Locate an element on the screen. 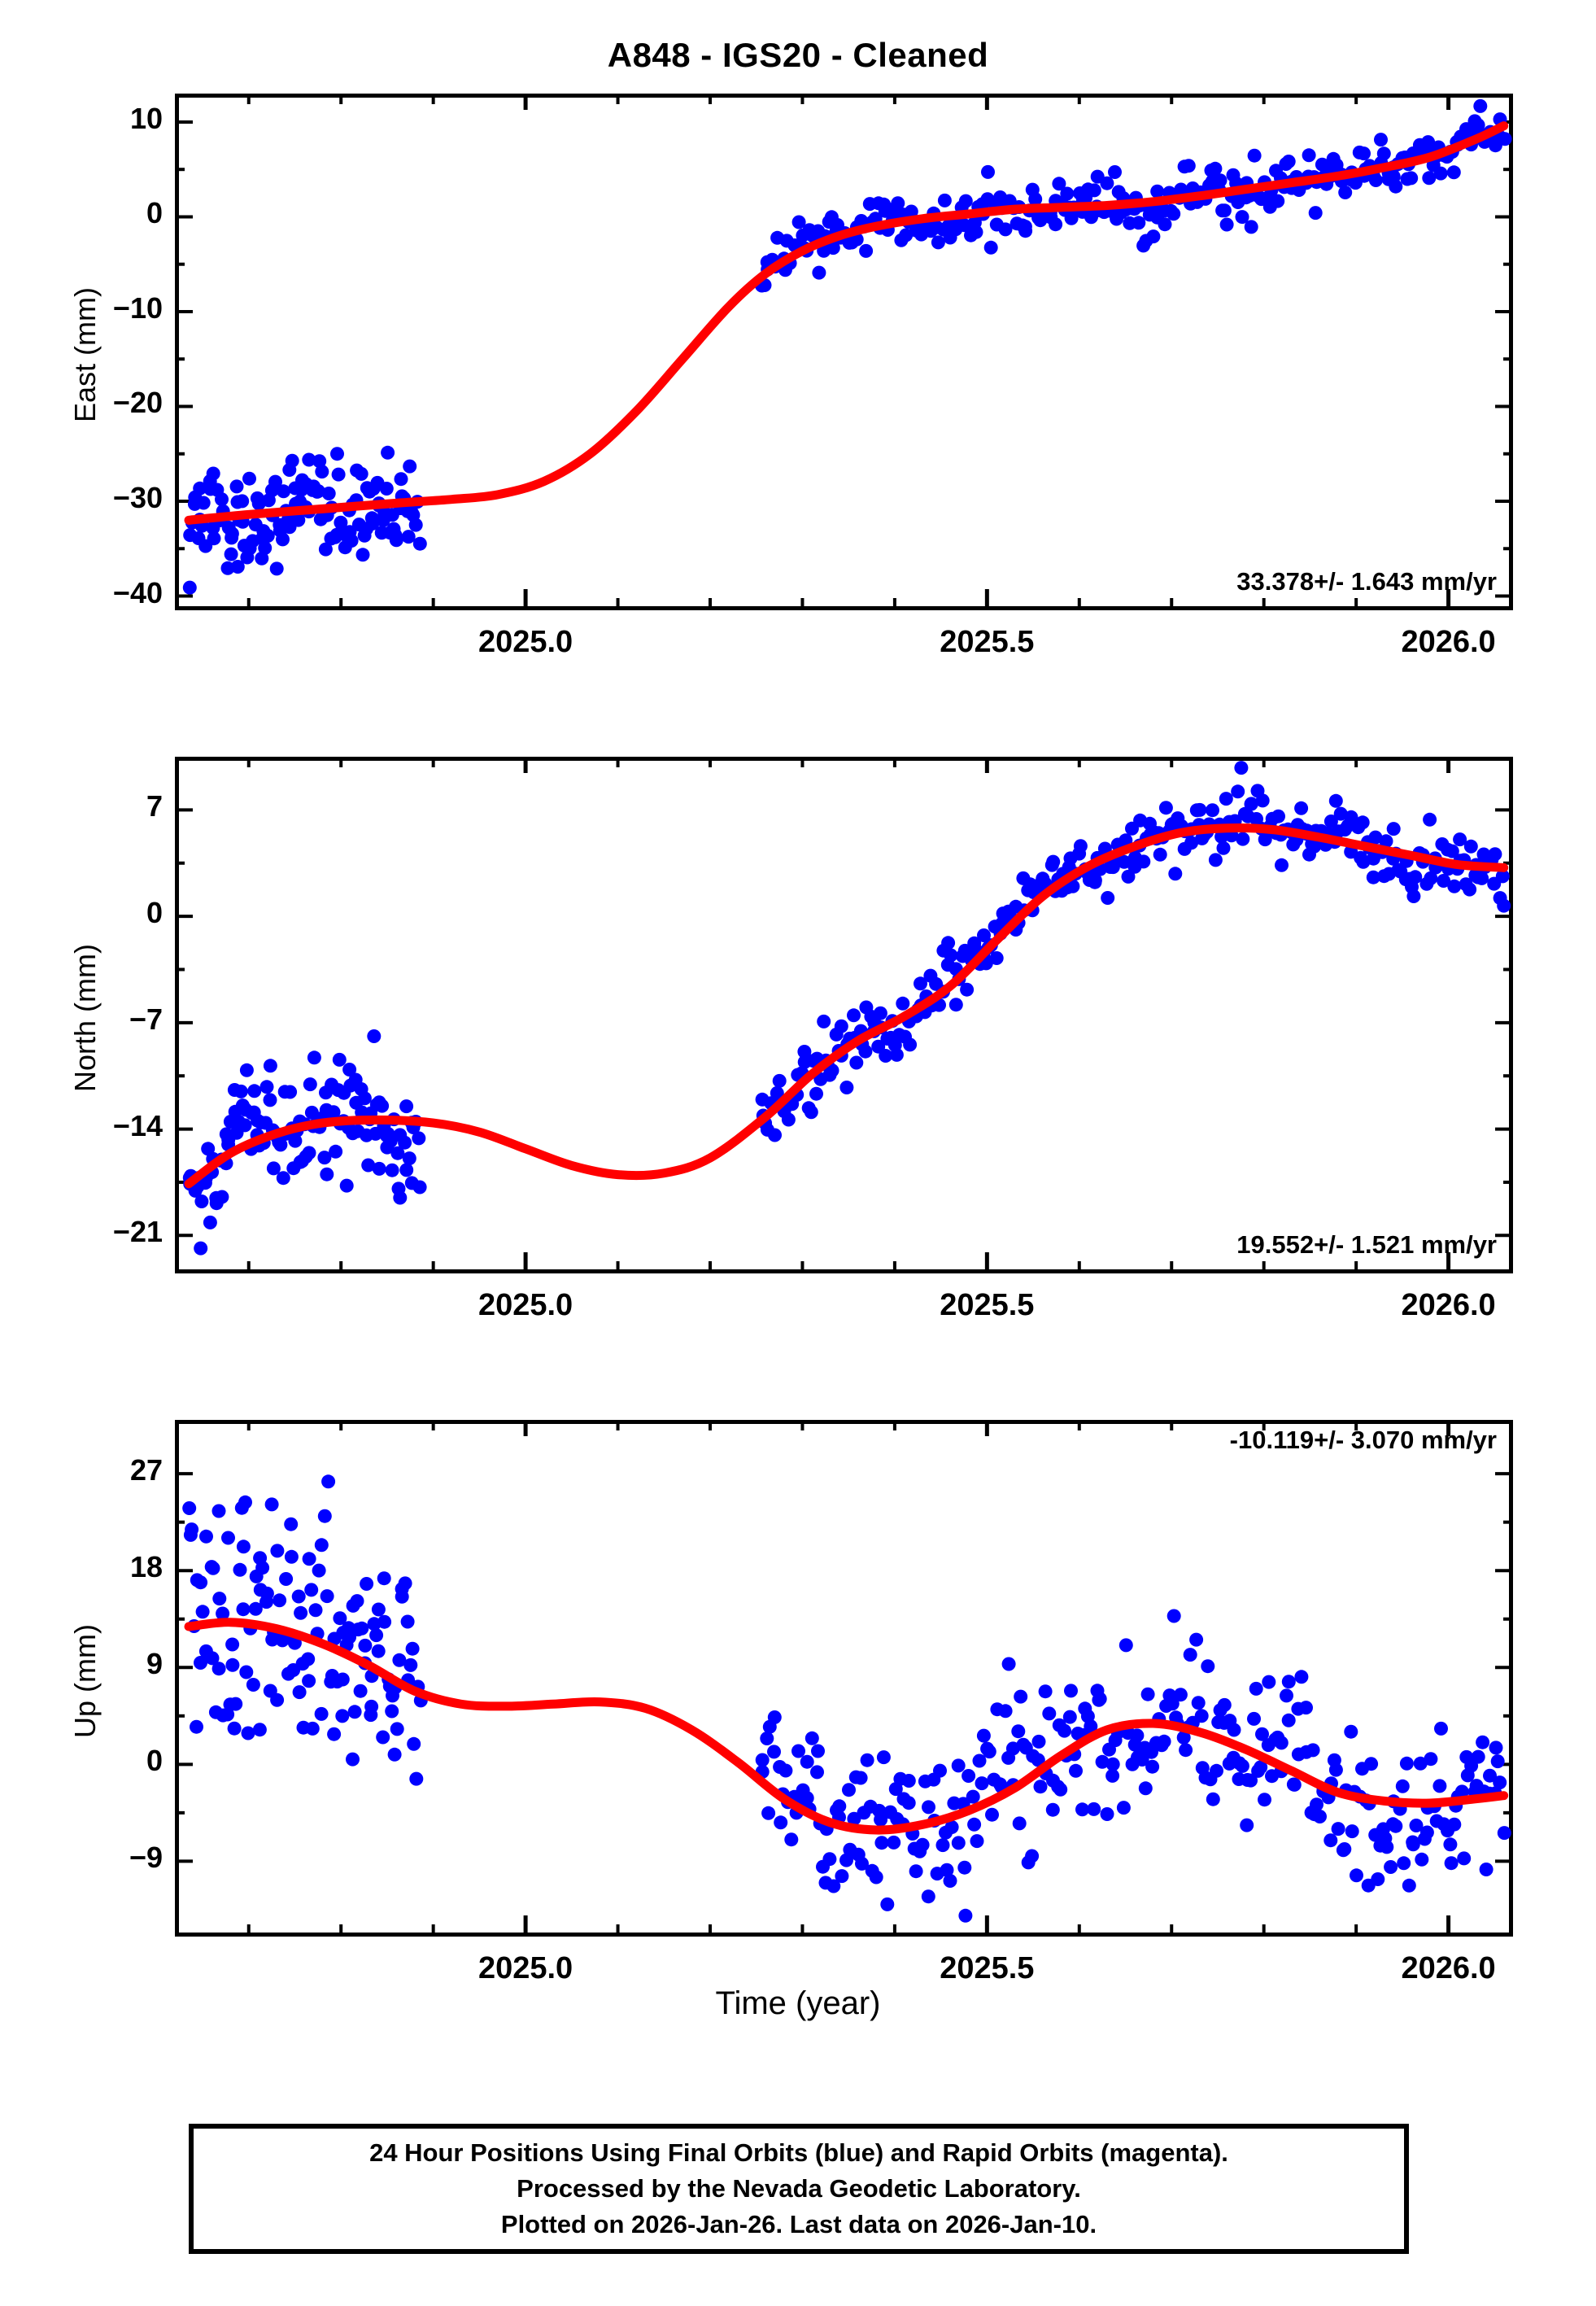 The image size is (1596, 2306). ytick-label: −20 is located at coordinates (137, 403).